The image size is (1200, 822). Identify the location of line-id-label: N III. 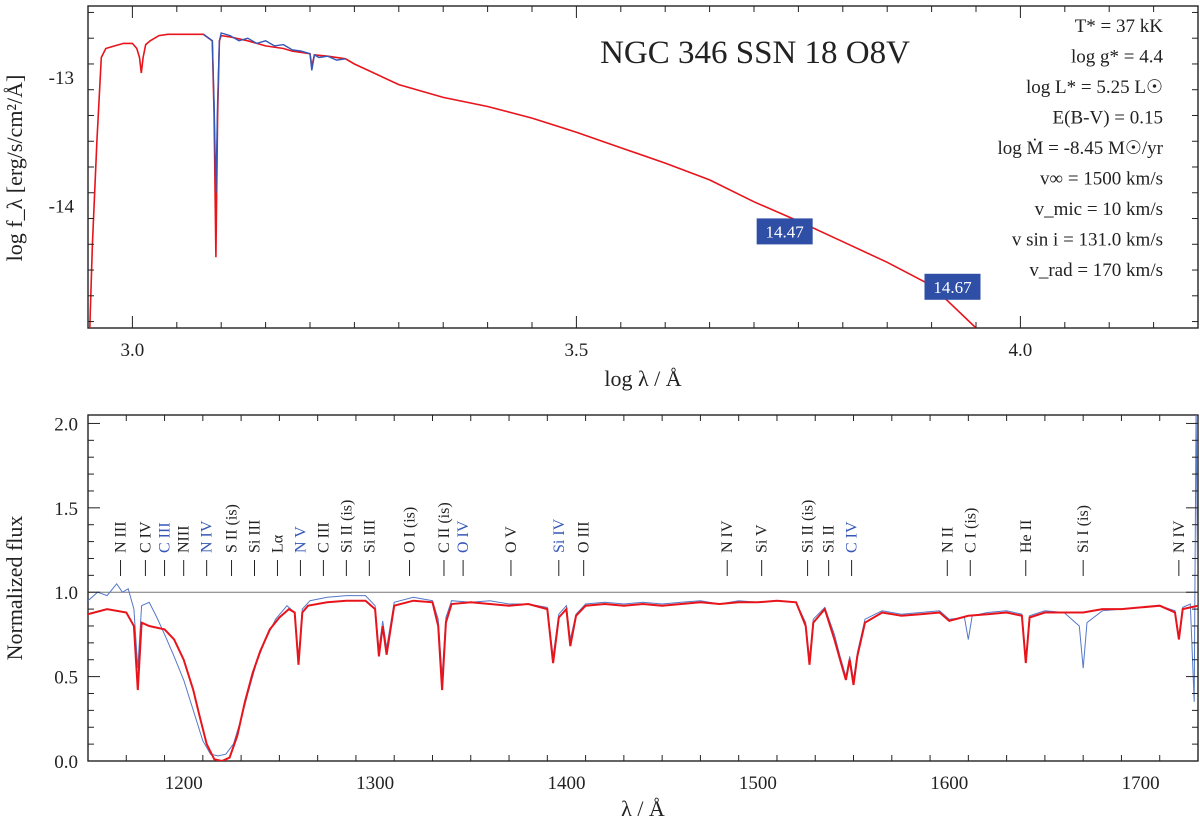
(121, 537).